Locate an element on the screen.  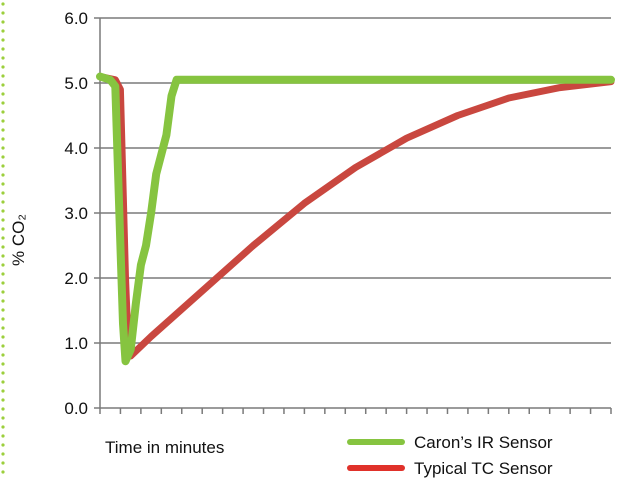
y-tick-label: 3.0 is located at coordinates (76, 213).